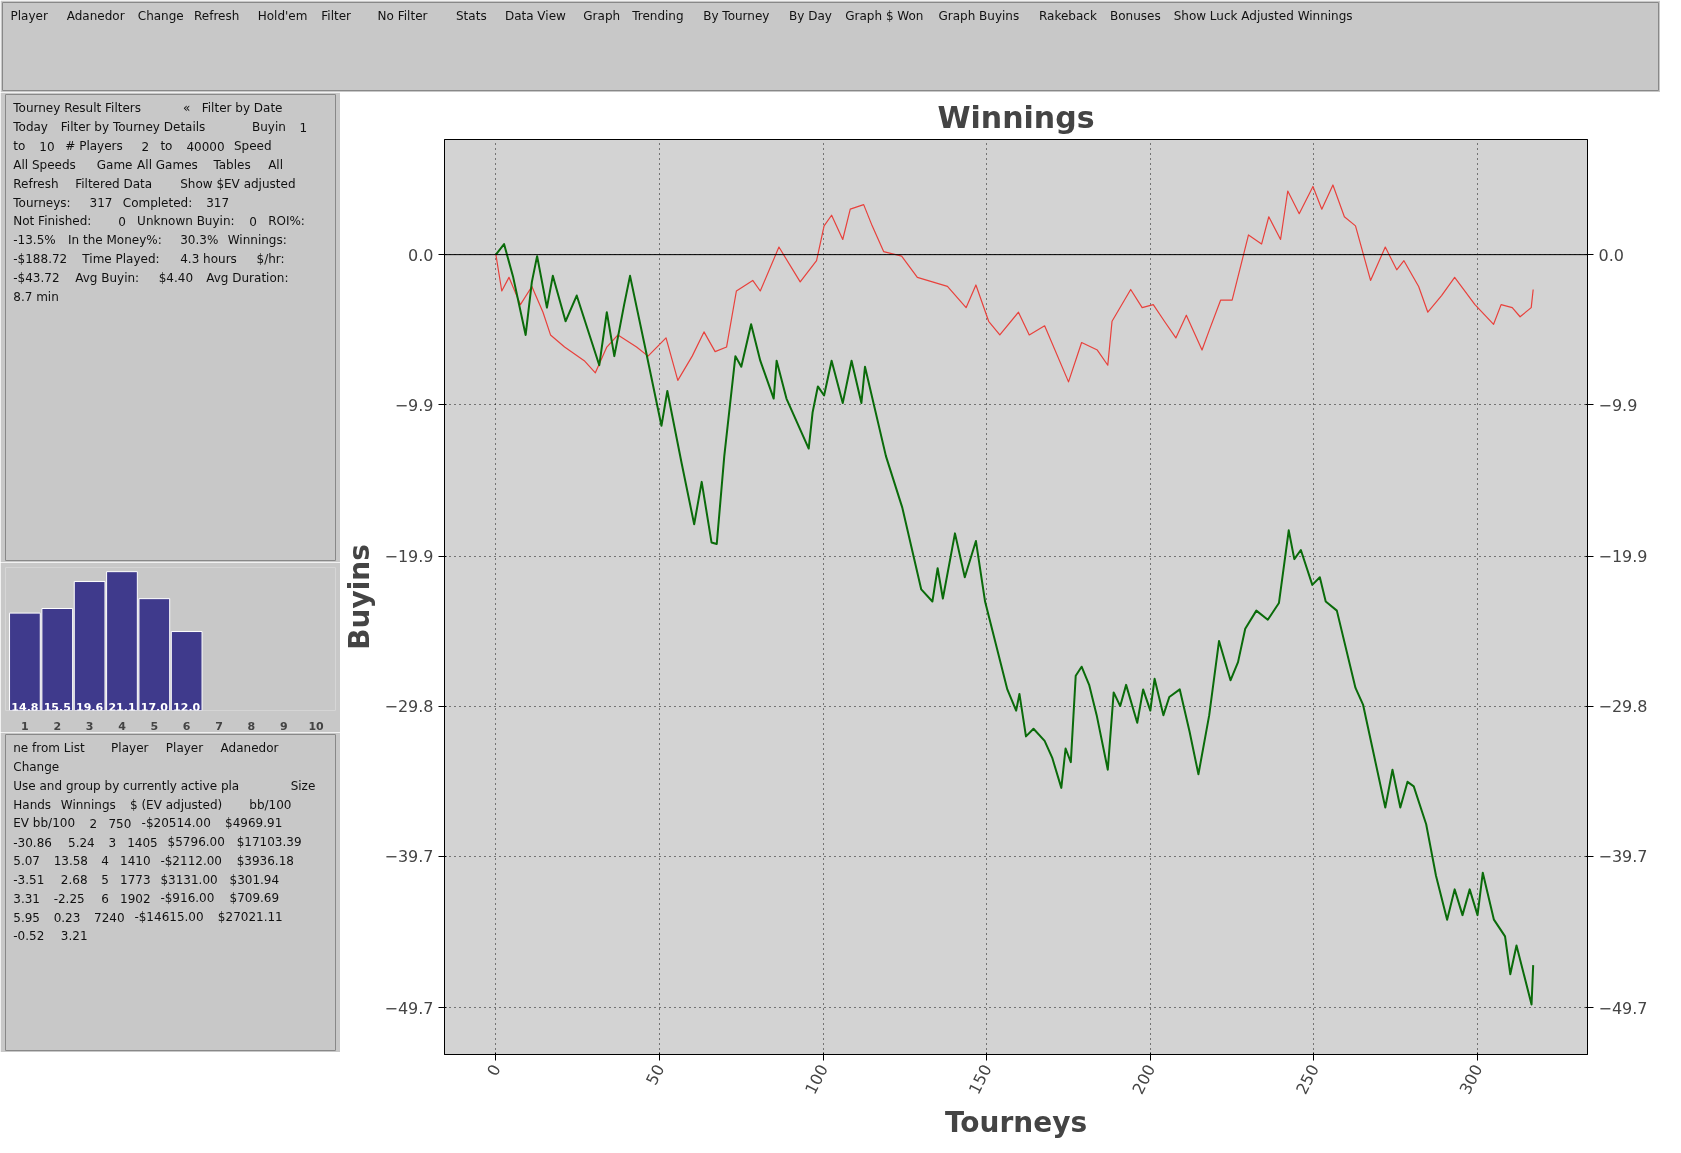  What do you see at coordinates (286, 221) in the screenshot?
I see `text: ROI%:` at bounding box center [286, 221].